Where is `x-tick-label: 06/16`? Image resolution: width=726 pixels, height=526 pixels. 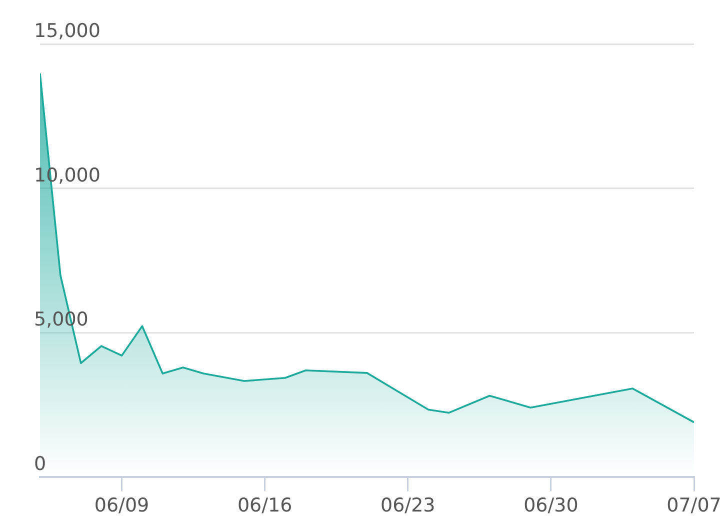 x-tick-label: 06/16 is located at coordinates (264, 505).